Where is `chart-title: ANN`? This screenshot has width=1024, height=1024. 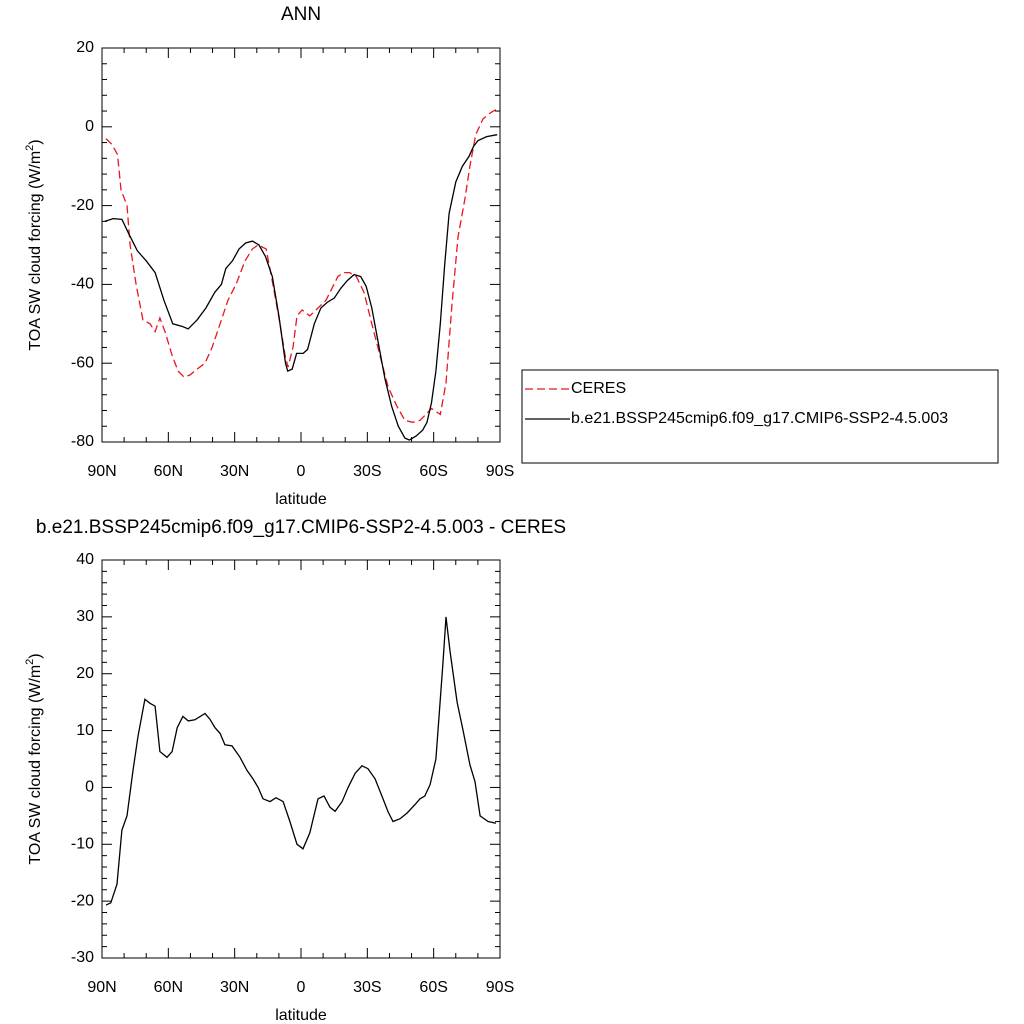
chart-title: ANN is located at coordinates (301, 14).